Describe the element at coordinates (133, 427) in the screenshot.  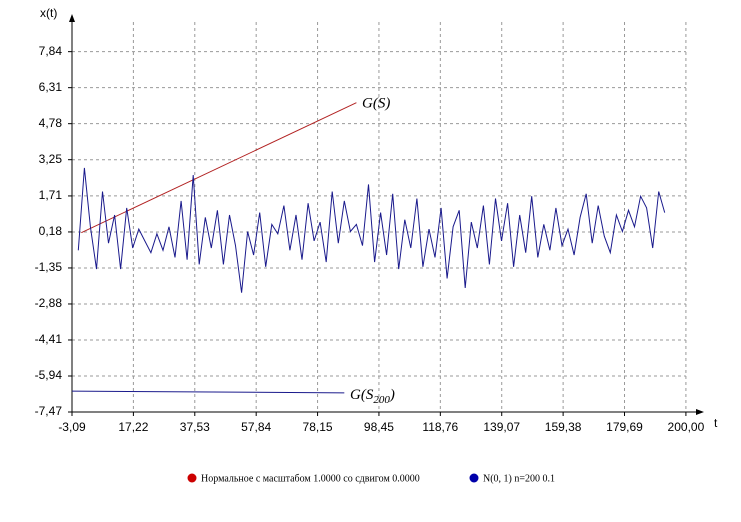
I see `x-tick-label: 17,22` at that location.